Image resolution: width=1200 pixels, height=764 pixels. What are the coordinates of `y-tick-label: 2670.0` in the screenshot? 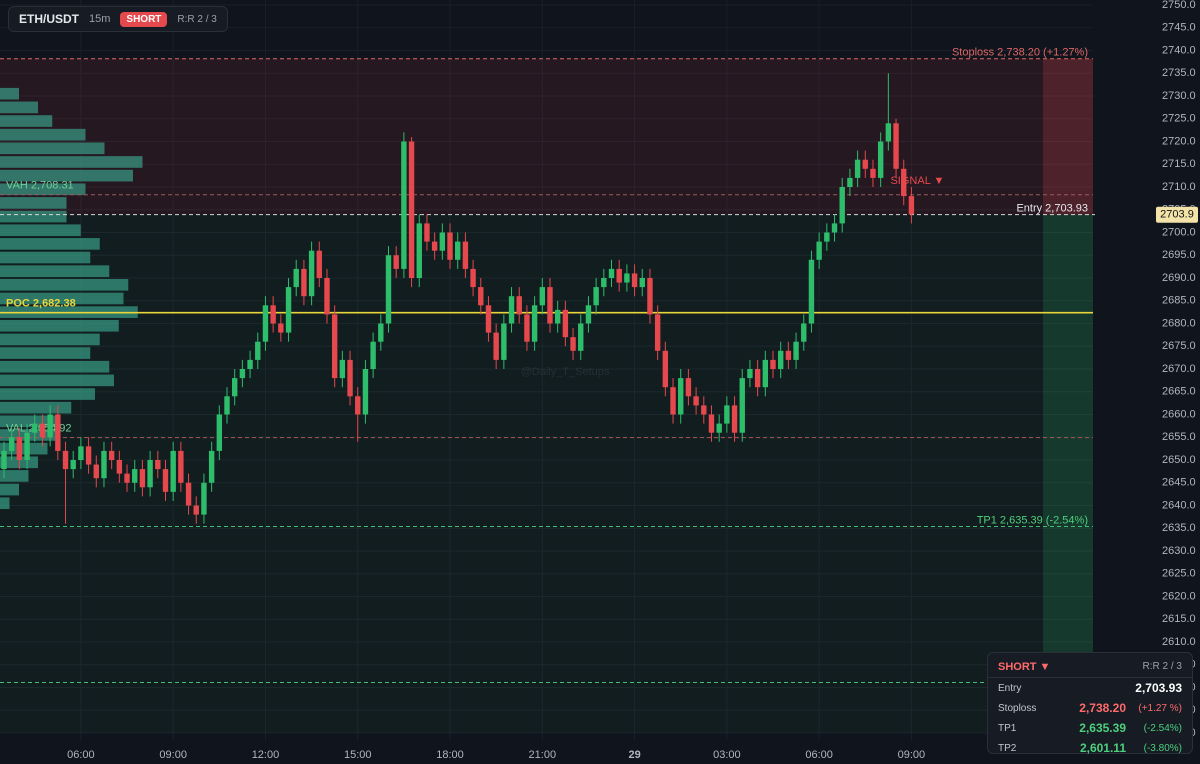 It's located at (1179, 369).